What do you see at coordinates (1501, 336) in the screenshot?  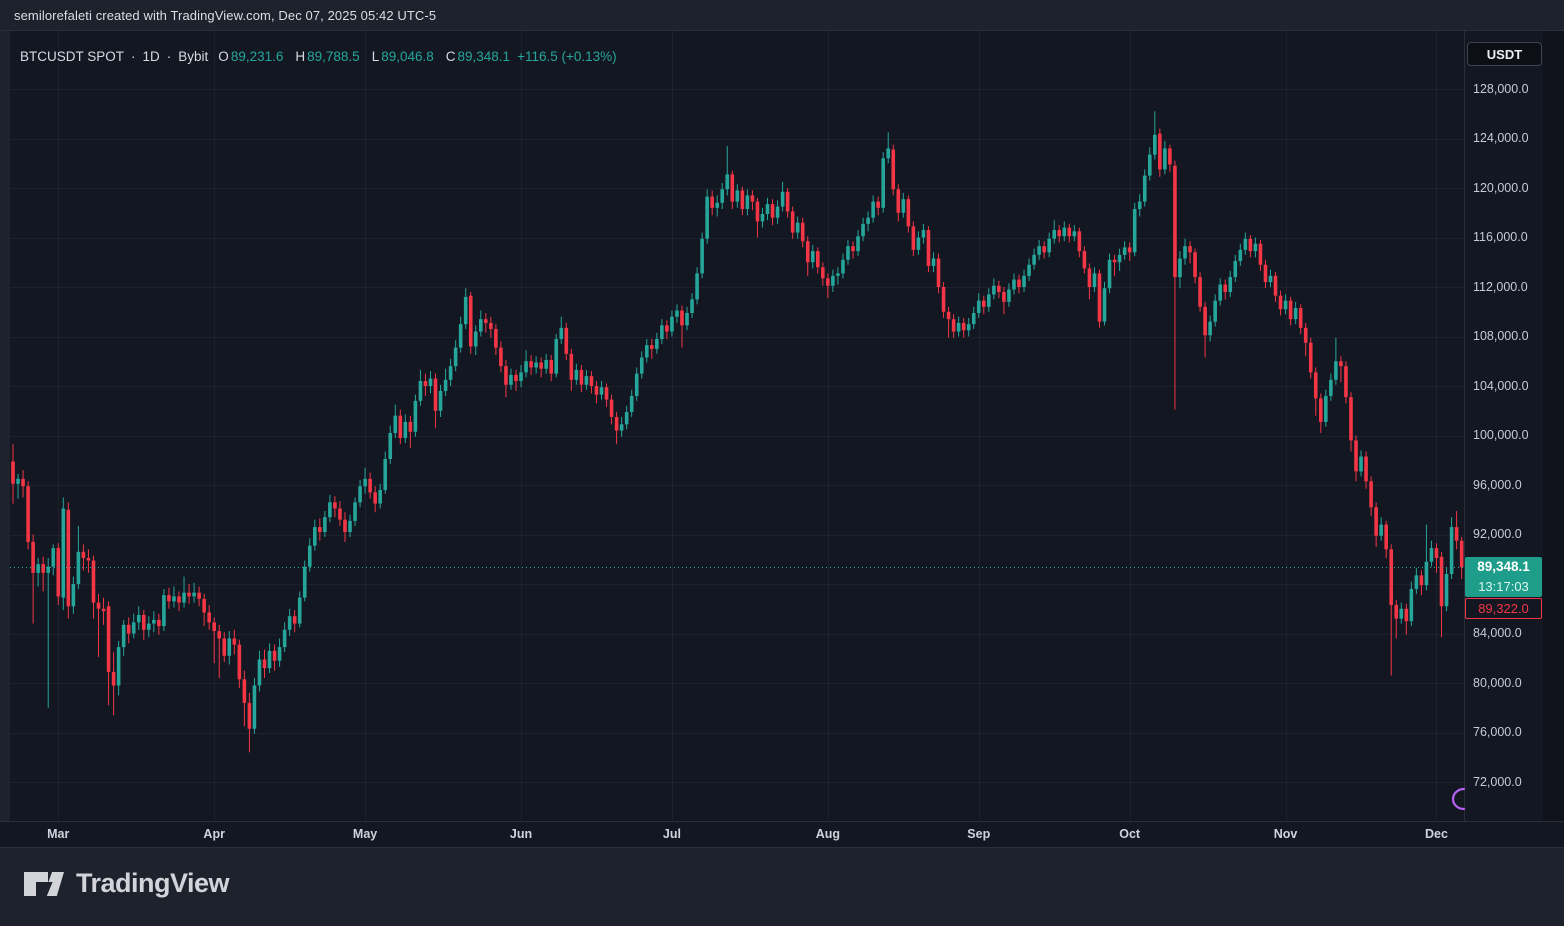 I see `price-tick-label: 108,000.0` at bounding box center [1501, 336].